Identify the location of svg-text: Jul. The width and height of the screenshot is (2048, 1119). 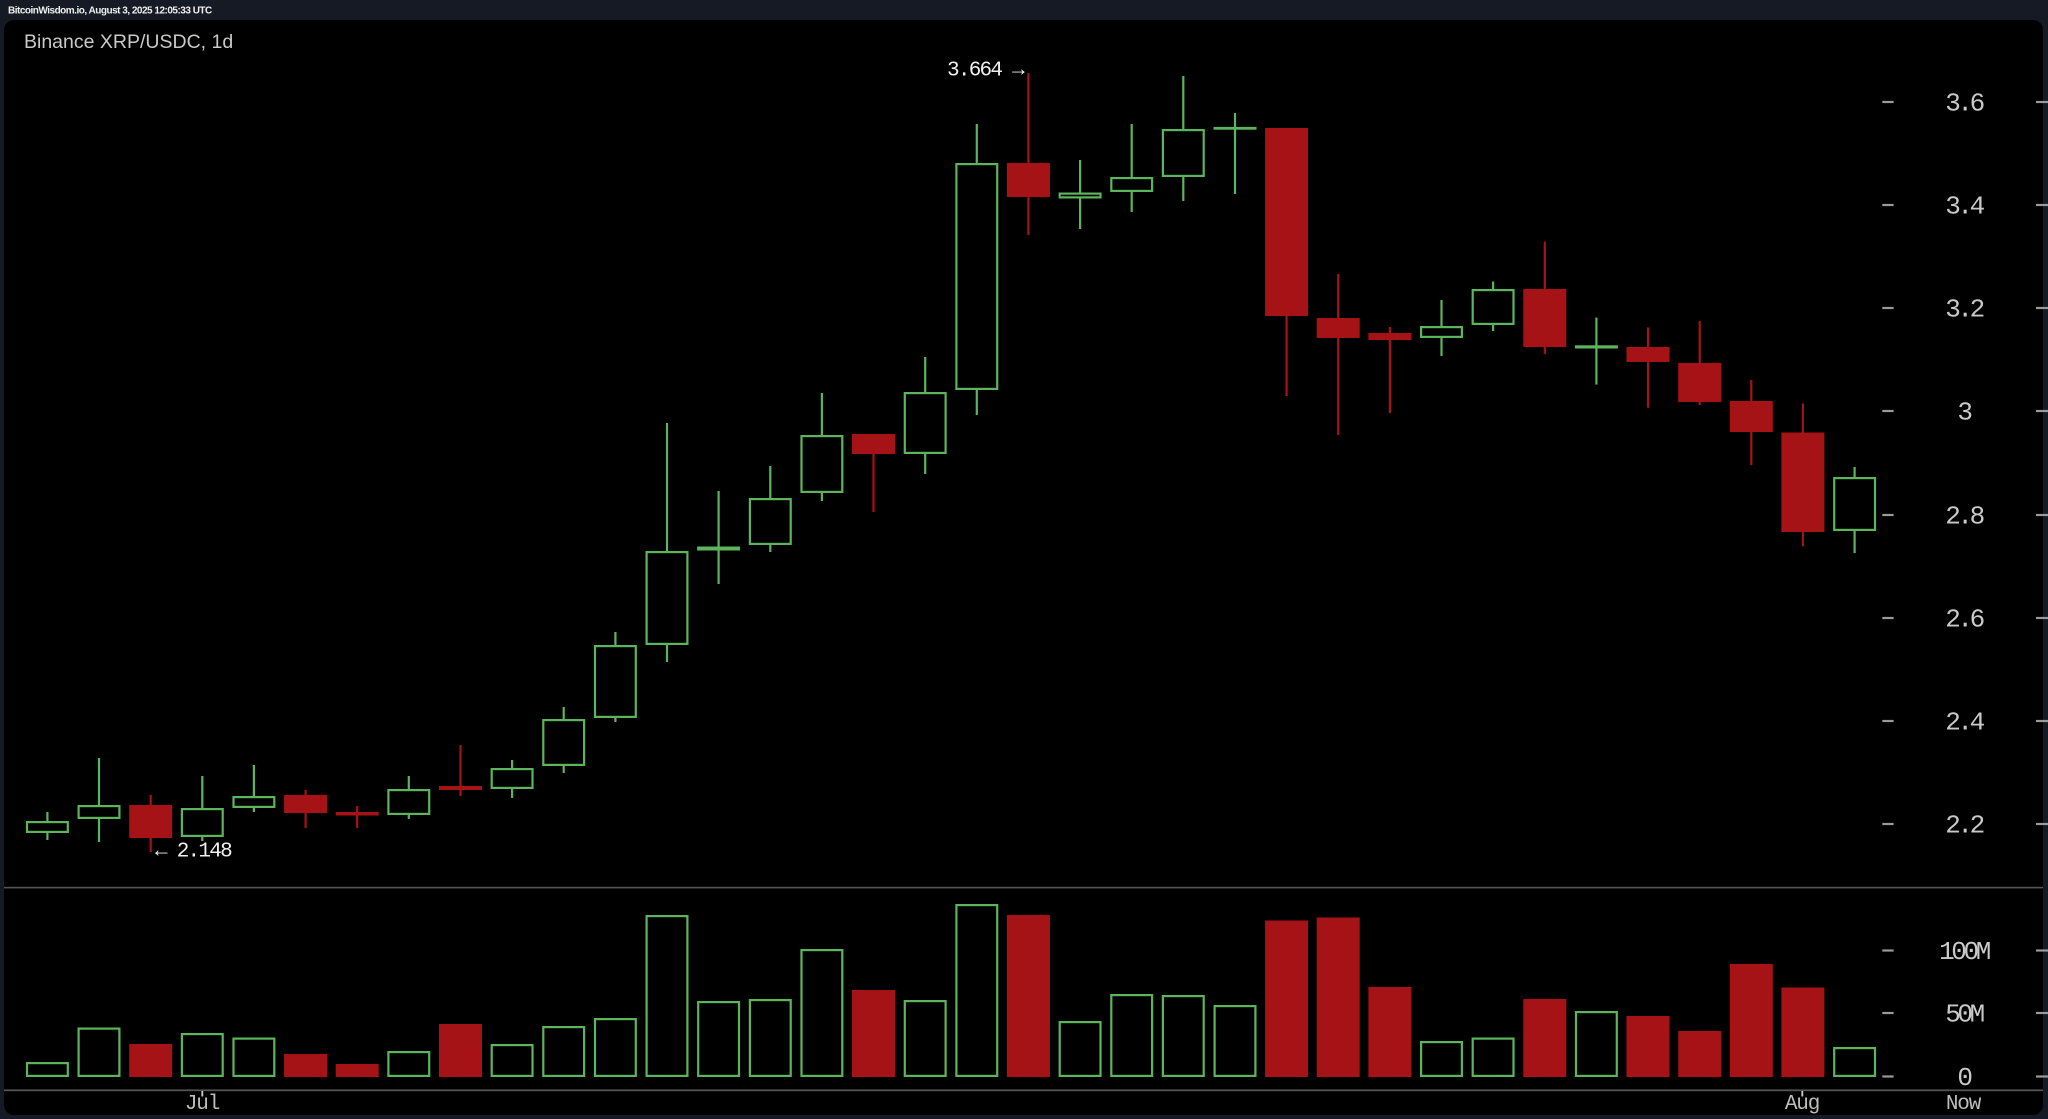
(202, 1104).